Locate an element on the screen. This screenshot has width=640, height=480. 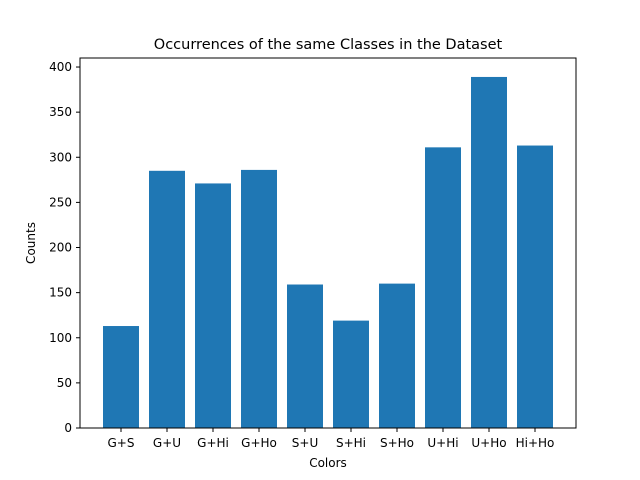
bar-s-hi is located at coordinates (351, 374).